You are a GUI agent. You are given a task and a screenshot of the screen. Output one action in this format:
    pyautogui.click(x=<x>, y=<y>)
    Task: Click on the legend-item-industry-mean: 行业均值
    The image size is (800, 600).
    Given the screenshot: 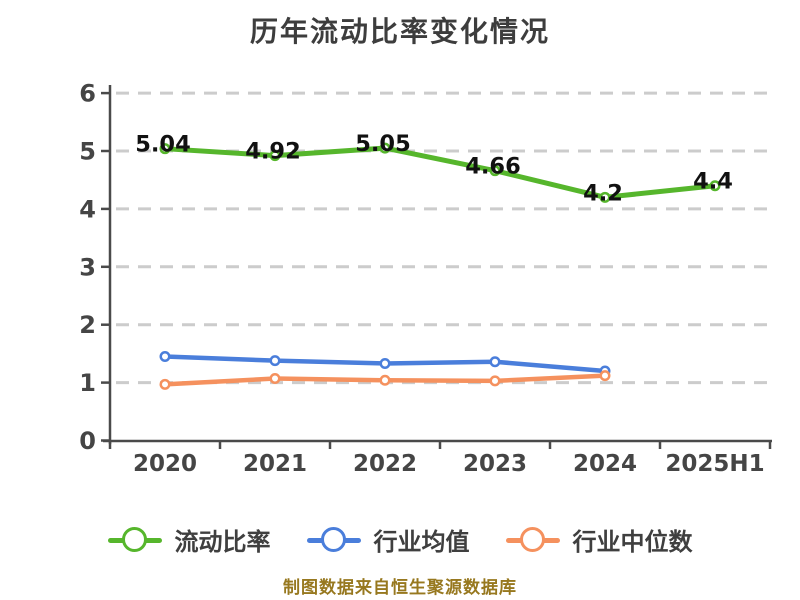 What is the action you would take?
    pyautogui.click(x=388, y=539)
    